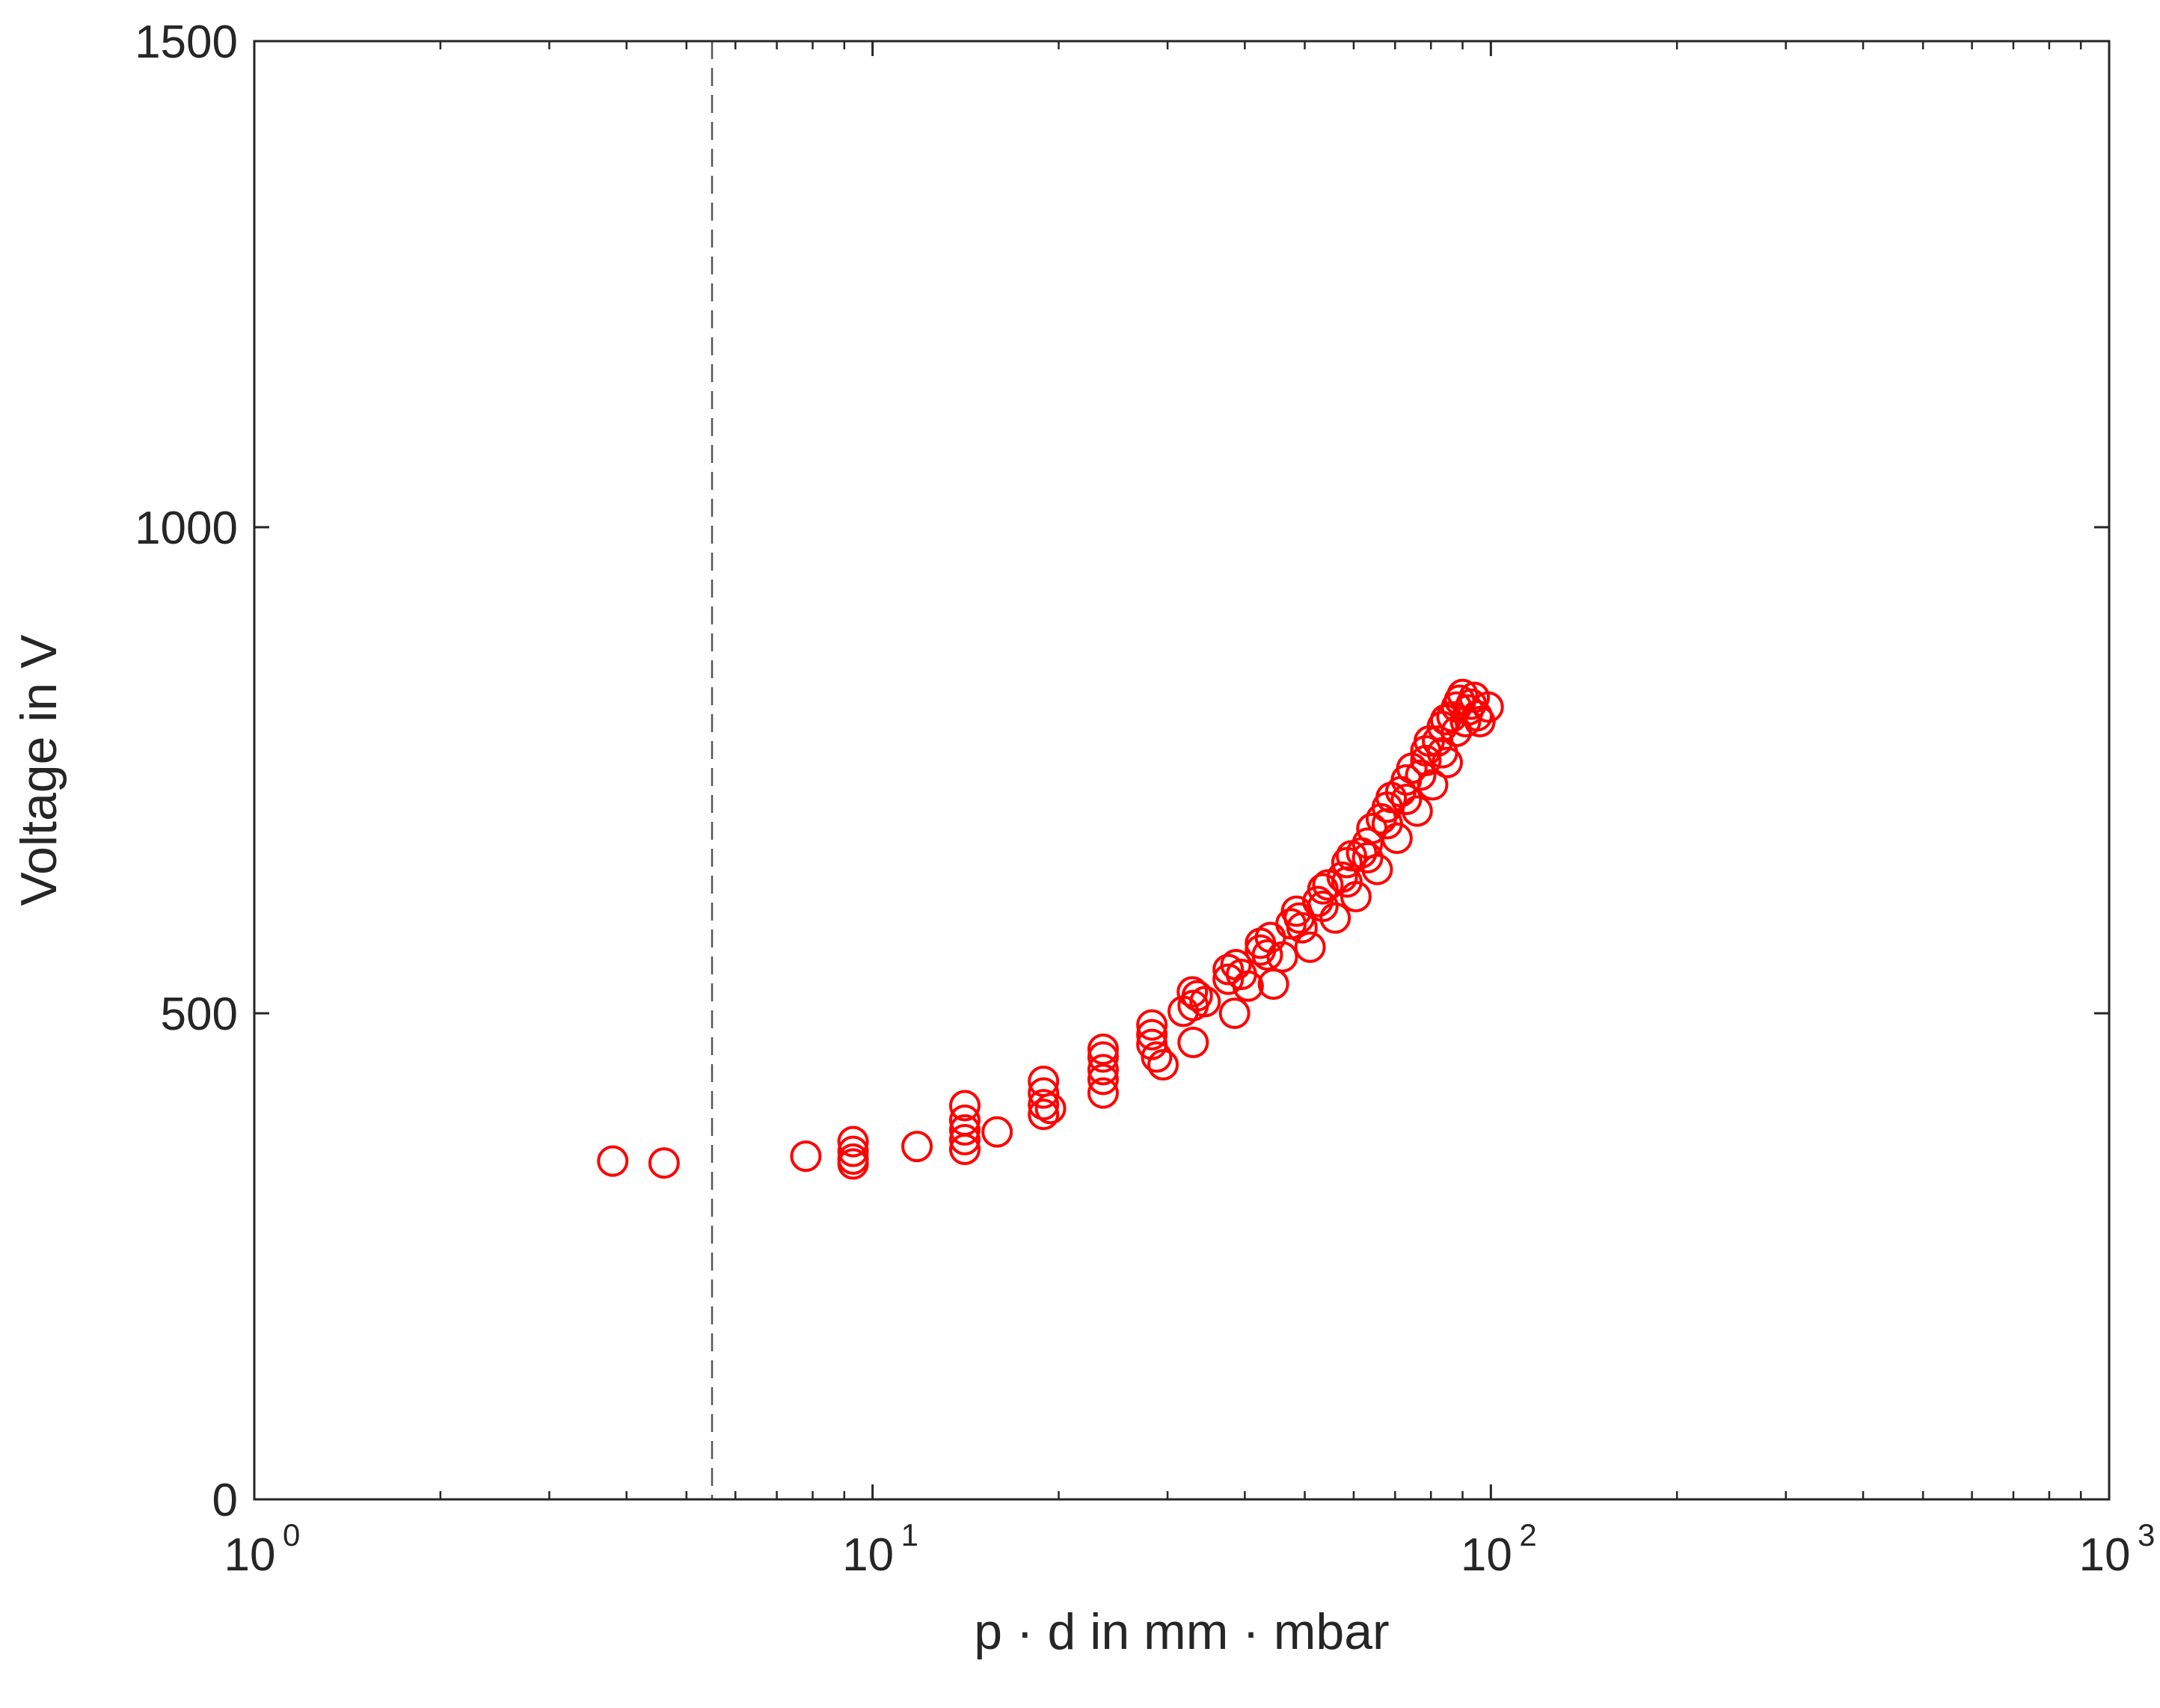 This screenshot has height=1708, width=2160. What do you see at coordinates (186, 528) in the screenshot?
I see `y-tick-label: 1000` at bounding box center [186, 528].